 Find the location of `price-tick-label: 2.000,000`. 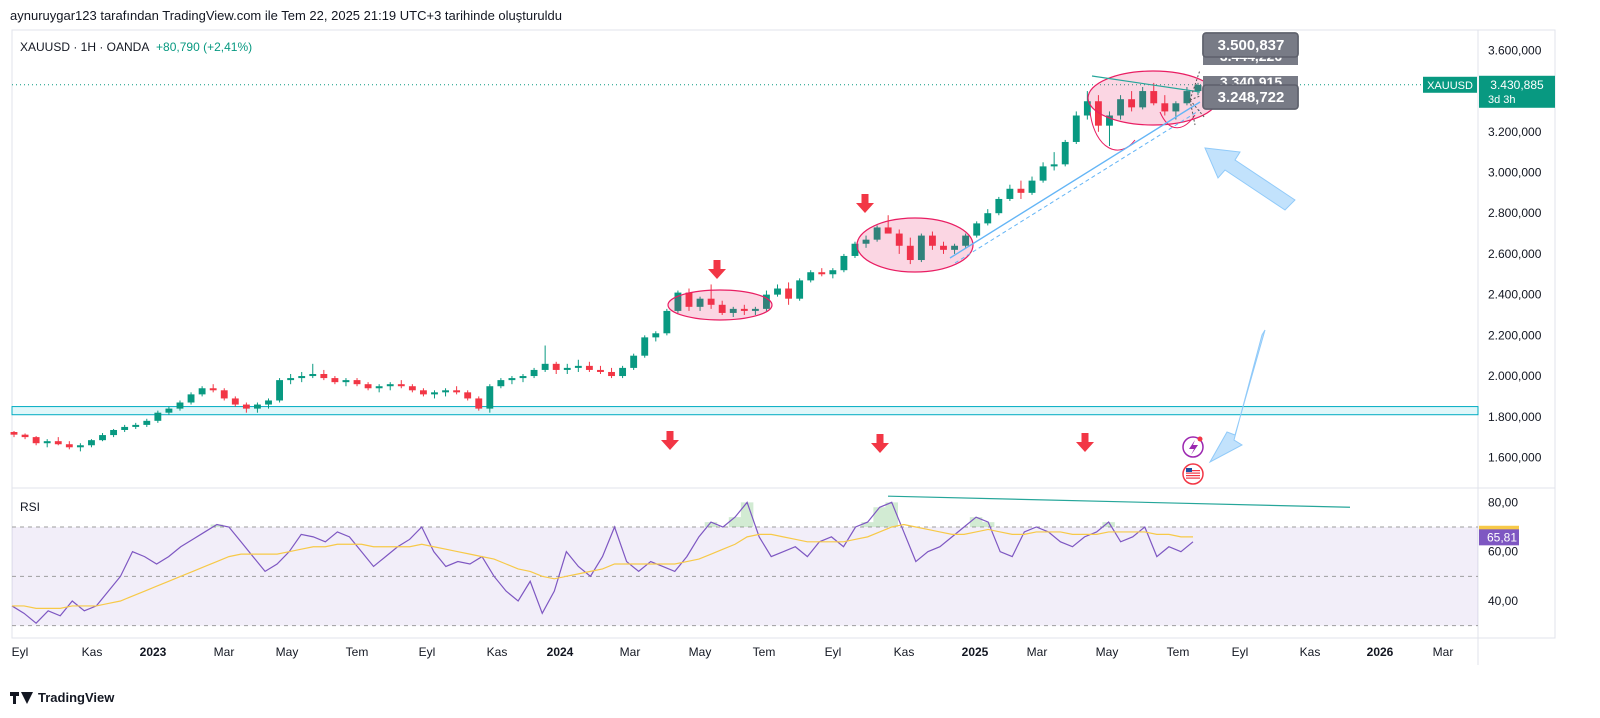

price-tick-label: 2.000,000 is located at coordinates (1515, 376).